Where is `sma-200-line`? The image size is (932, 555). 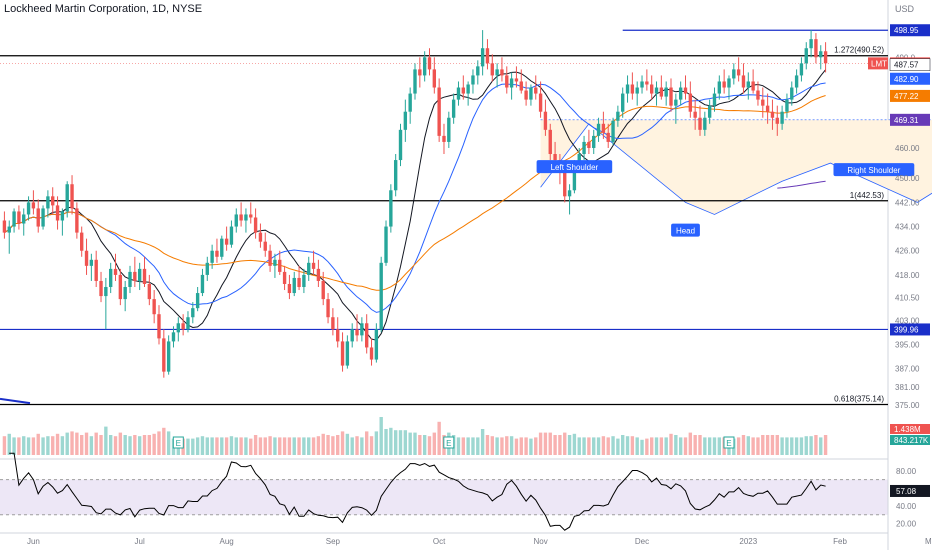
sma-200-line is located at coordinates (801, 184).